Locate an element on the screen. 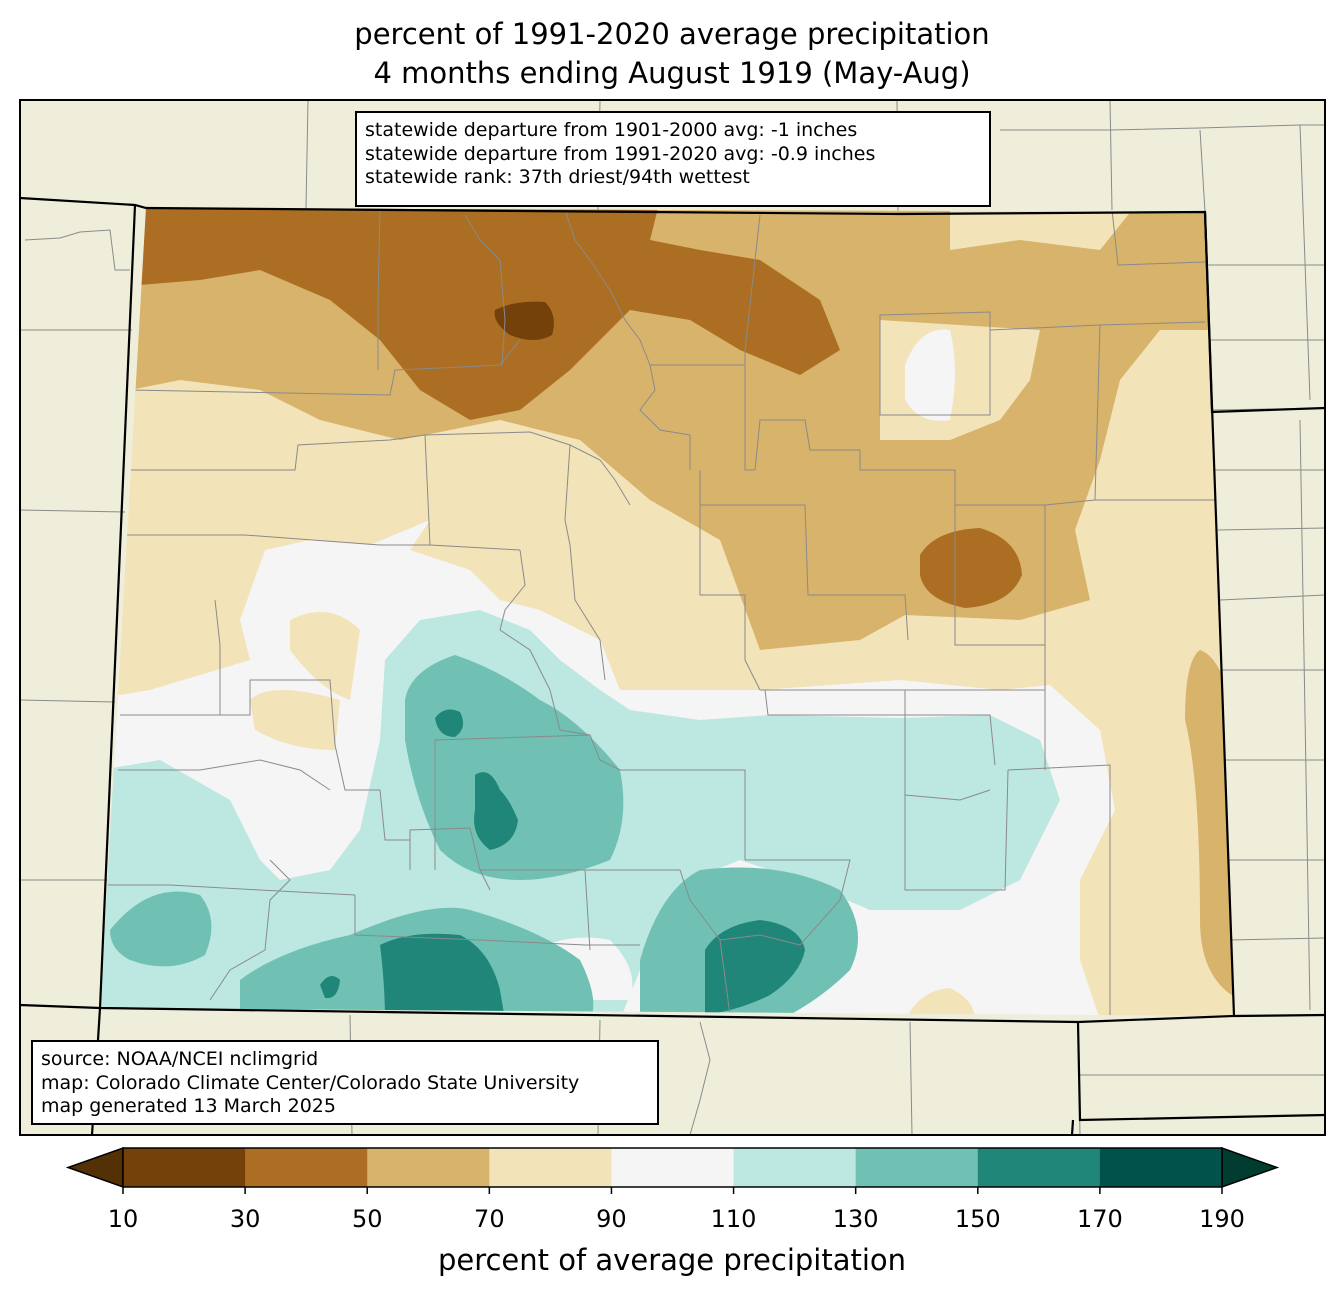 This screenshot has width=1344, height=1299. colorbar-tick-label: 90 is located at coordinates (611, 1219).